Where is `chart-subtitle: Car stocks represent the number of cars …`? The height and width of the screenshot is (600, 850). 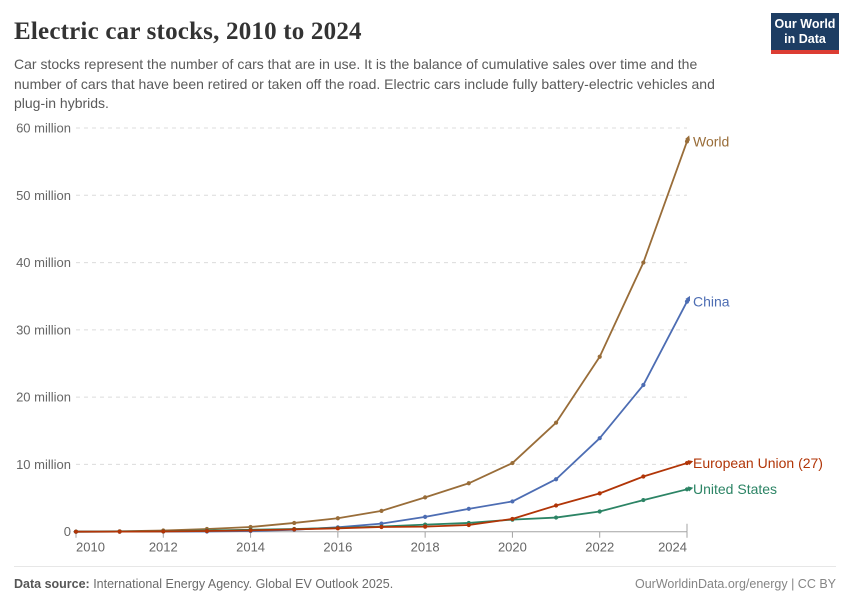 chart-subtitle: Car stocks represent the number of cars … is located at coordinates (364, 83).